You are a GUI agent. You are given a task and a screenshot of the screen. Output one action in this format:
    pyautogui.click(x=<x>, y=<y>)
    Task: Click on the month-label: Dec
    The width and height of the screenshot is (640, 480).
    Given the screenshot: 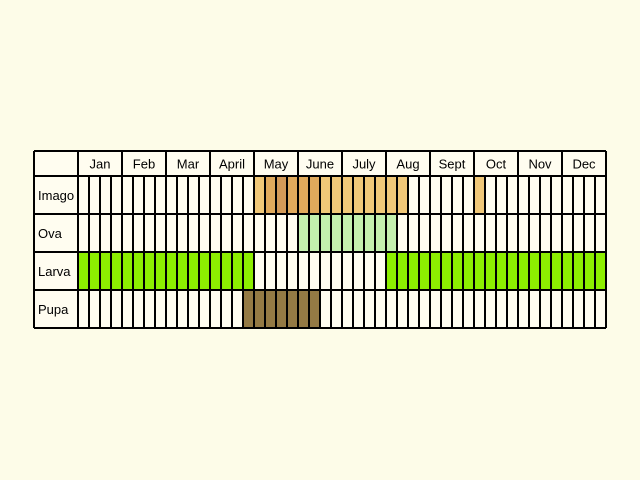 What is the action you would take?
    pyautogui.click(x=584, y=164)
    